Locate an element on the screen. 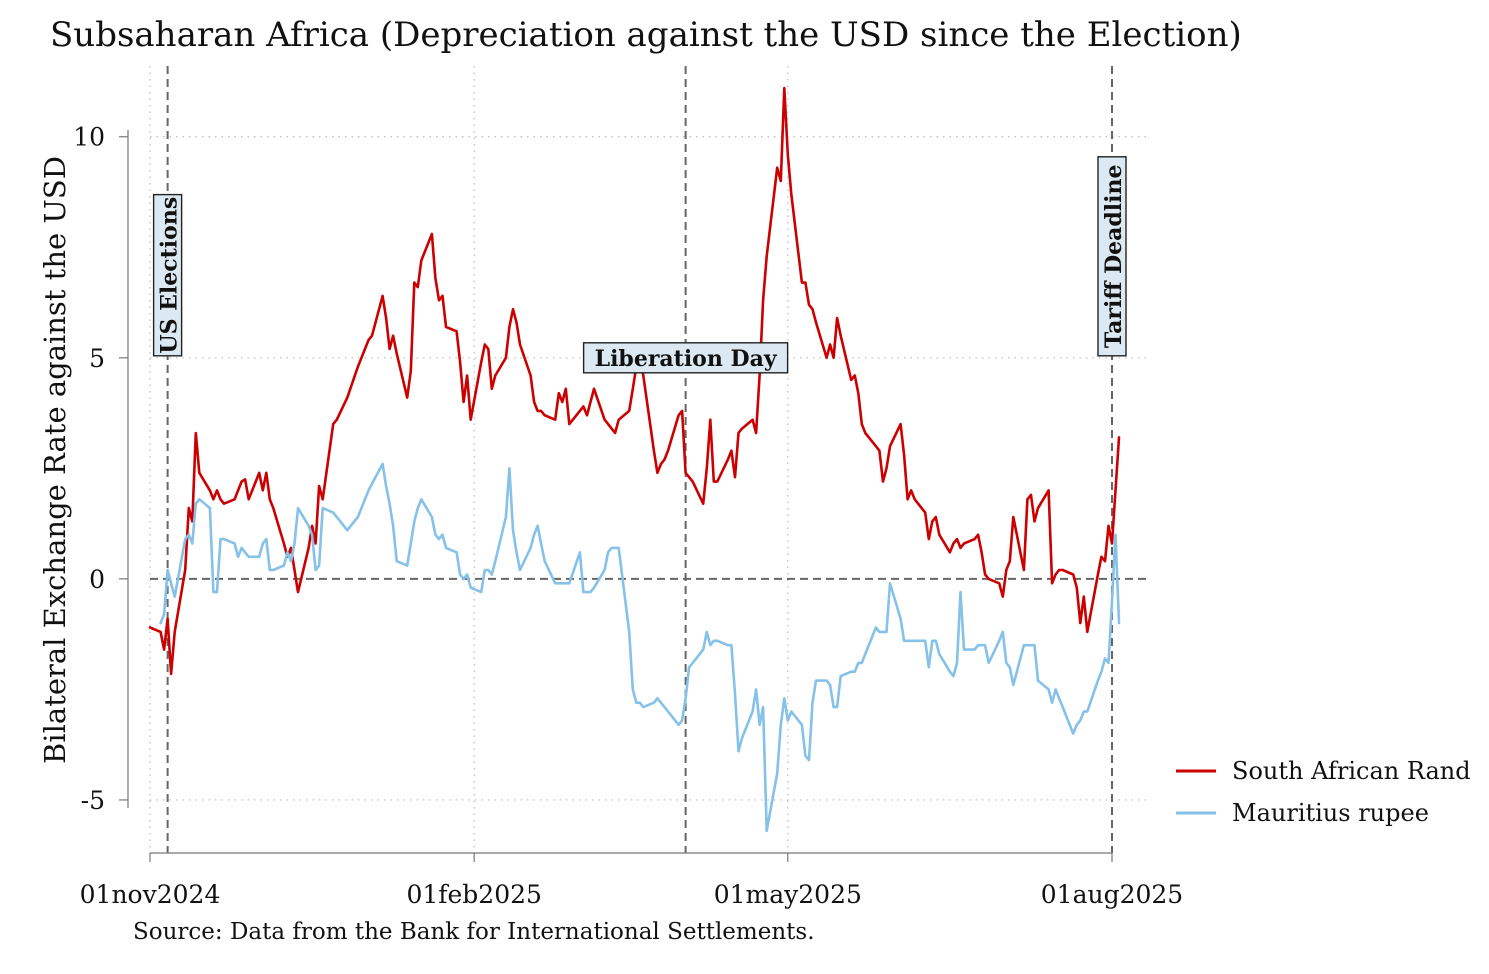 Image resolution: width=1489 pixels, height=974 pixels. legend-item: South African Rand is located at coordinates (1323, 771).